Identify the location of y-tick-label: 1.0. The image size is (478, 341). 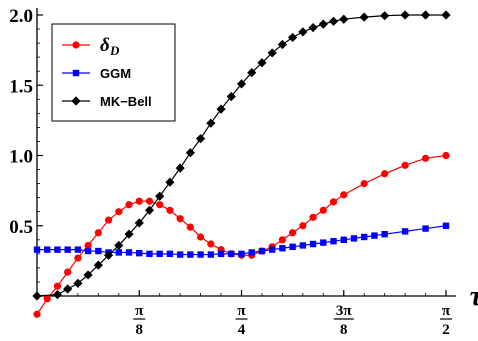
(21, 157).